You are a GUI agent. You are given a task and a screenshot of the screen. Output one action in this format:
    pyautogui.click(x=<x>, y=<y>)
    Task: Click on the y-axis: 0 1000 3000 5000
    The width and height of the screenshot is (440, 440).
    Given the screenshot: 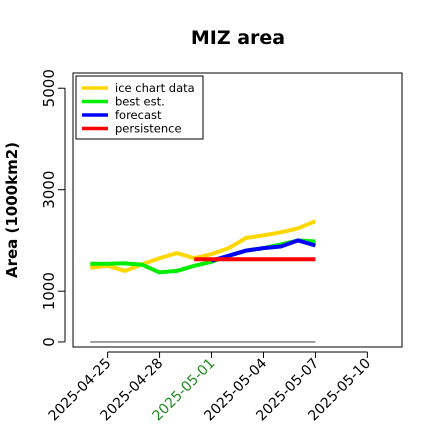 What is the action you would take?
    pyautogui.click(x=53, y=208)
    